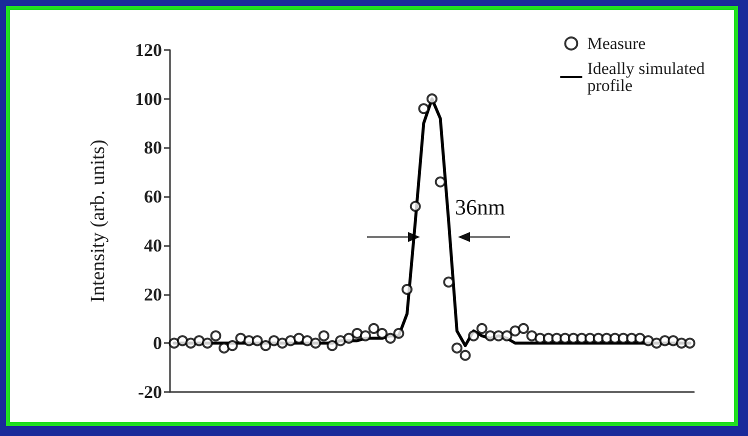 The height and width of the screenshot is (436, 748). Describe the element at coordinates (153, 196) in the screenshot. I see `y-tick-label: 60` at that location.